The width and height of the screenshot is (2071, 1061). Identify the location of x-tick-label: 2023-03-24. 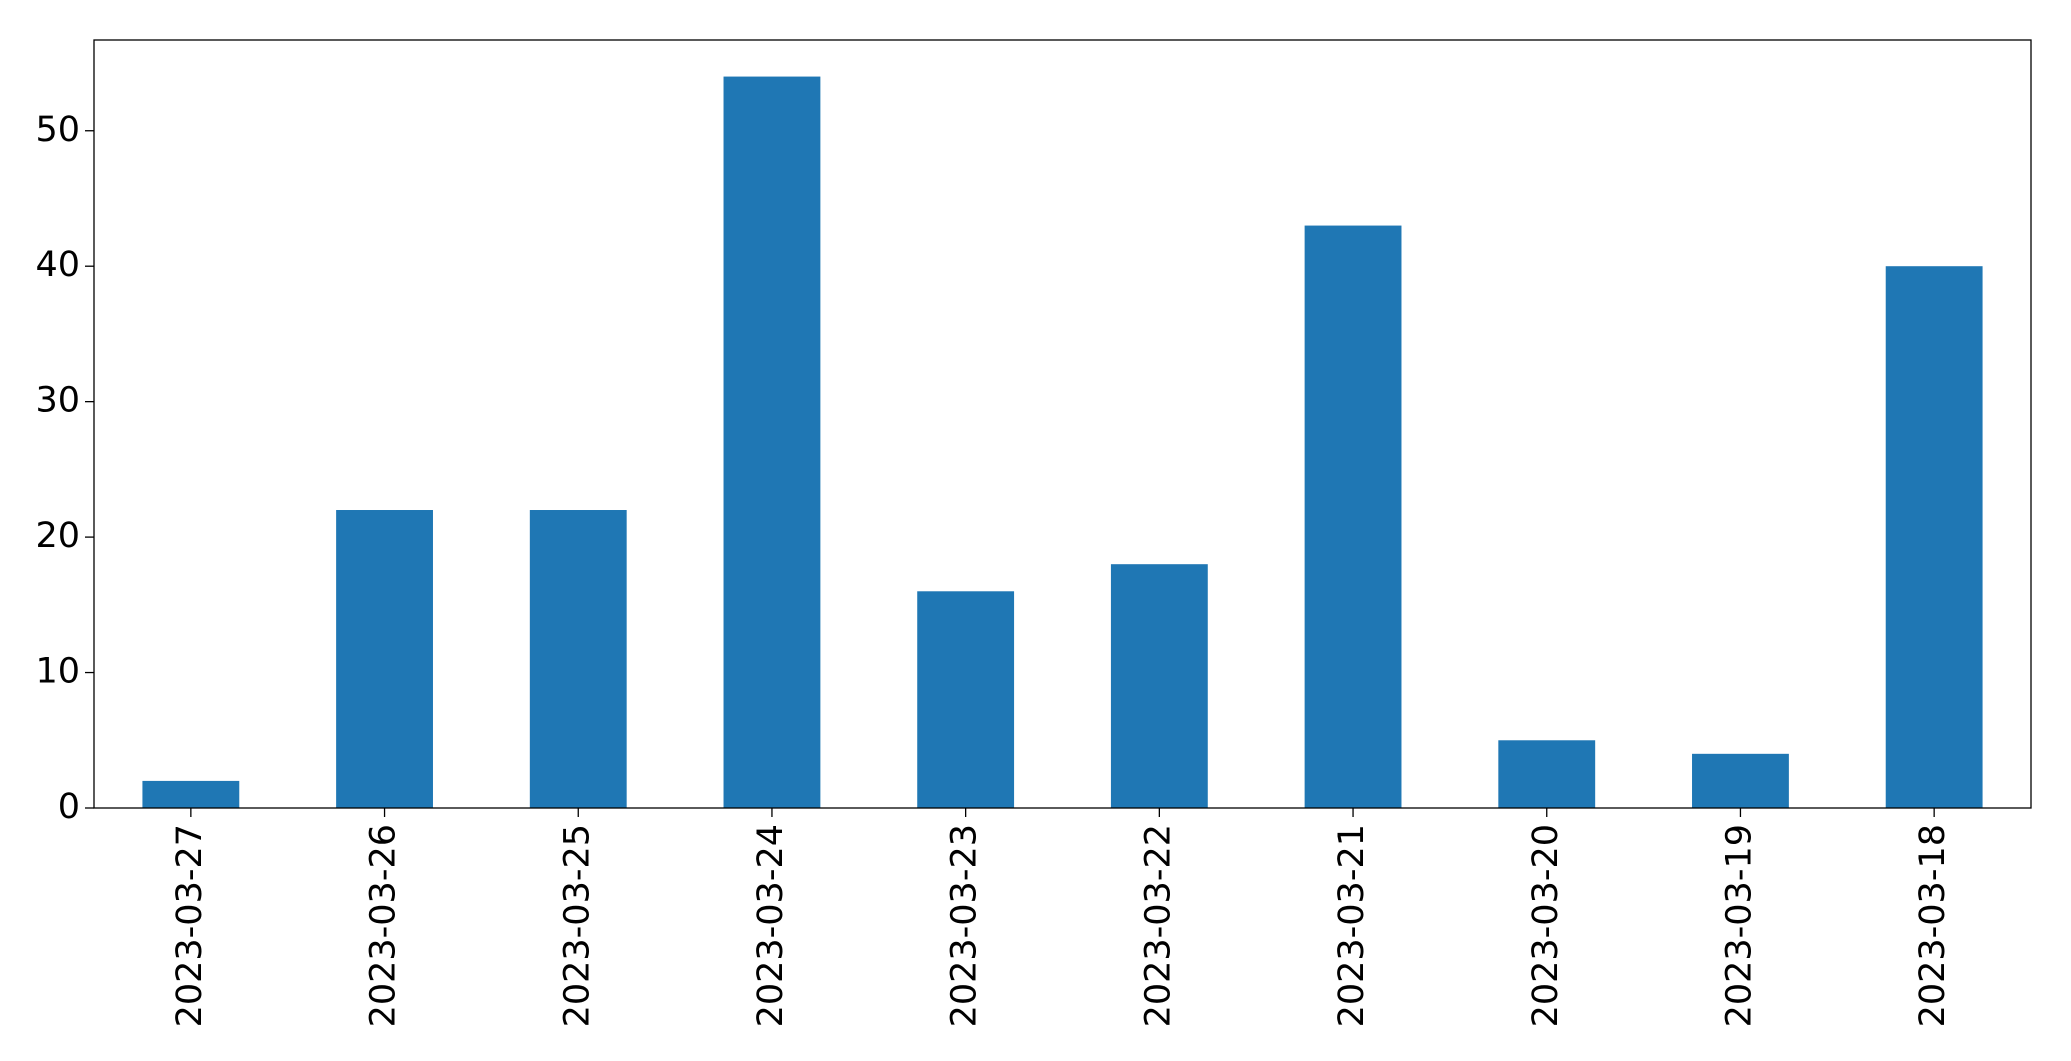
(771, 925).